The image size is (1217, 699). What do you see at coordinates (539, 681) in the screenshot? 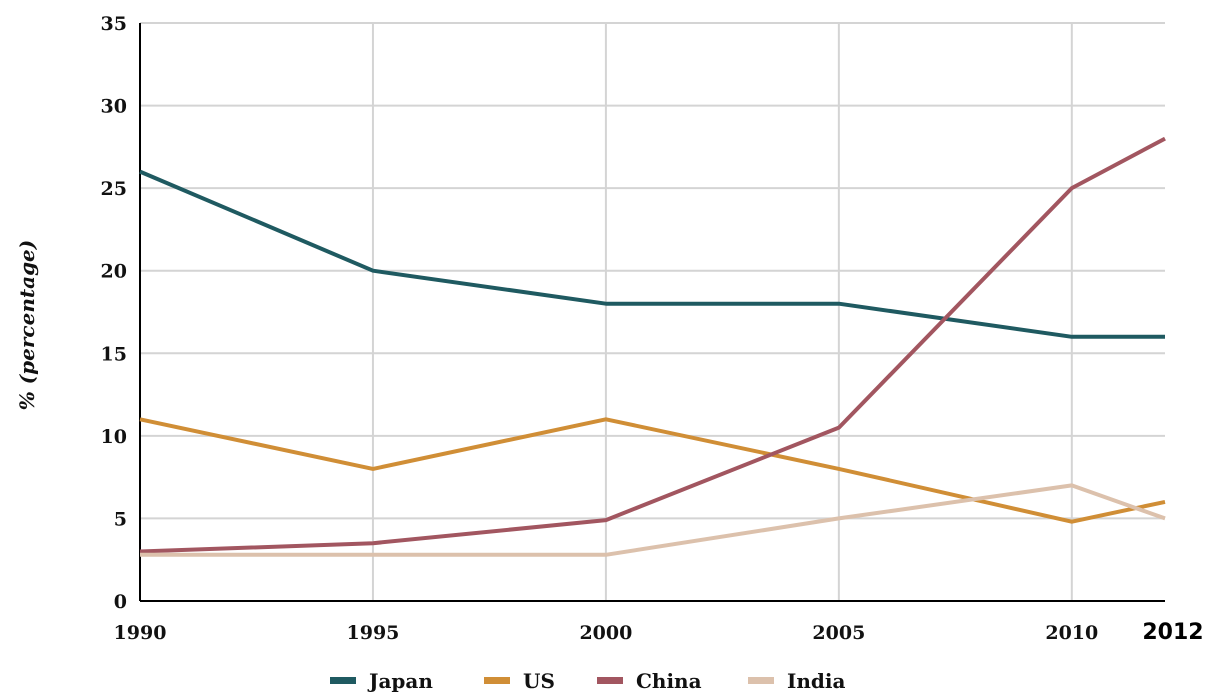
I see `legend-label-us: US` at bounding box center [539, 681].